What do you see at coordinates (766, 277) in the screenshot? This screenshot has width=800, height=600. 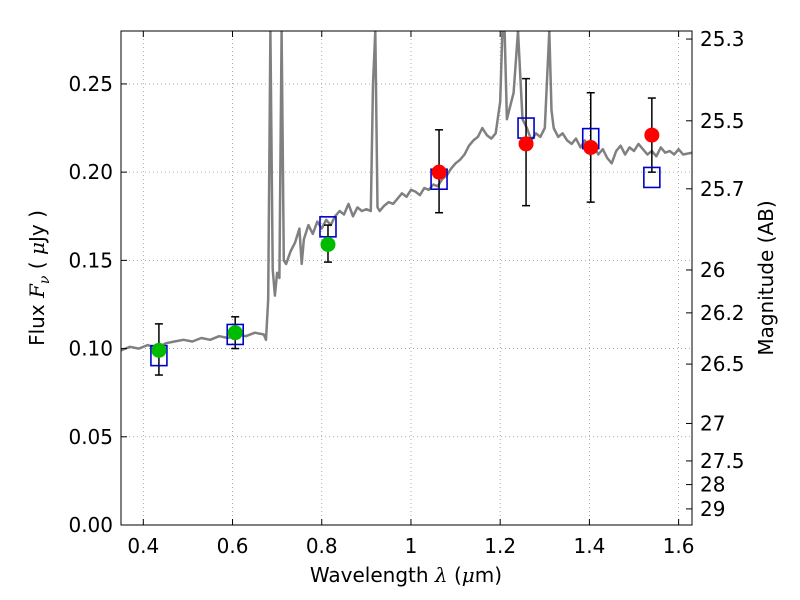 I see `y2-axis-label: Magnitude (AB)` at bounding box center [766, 277].